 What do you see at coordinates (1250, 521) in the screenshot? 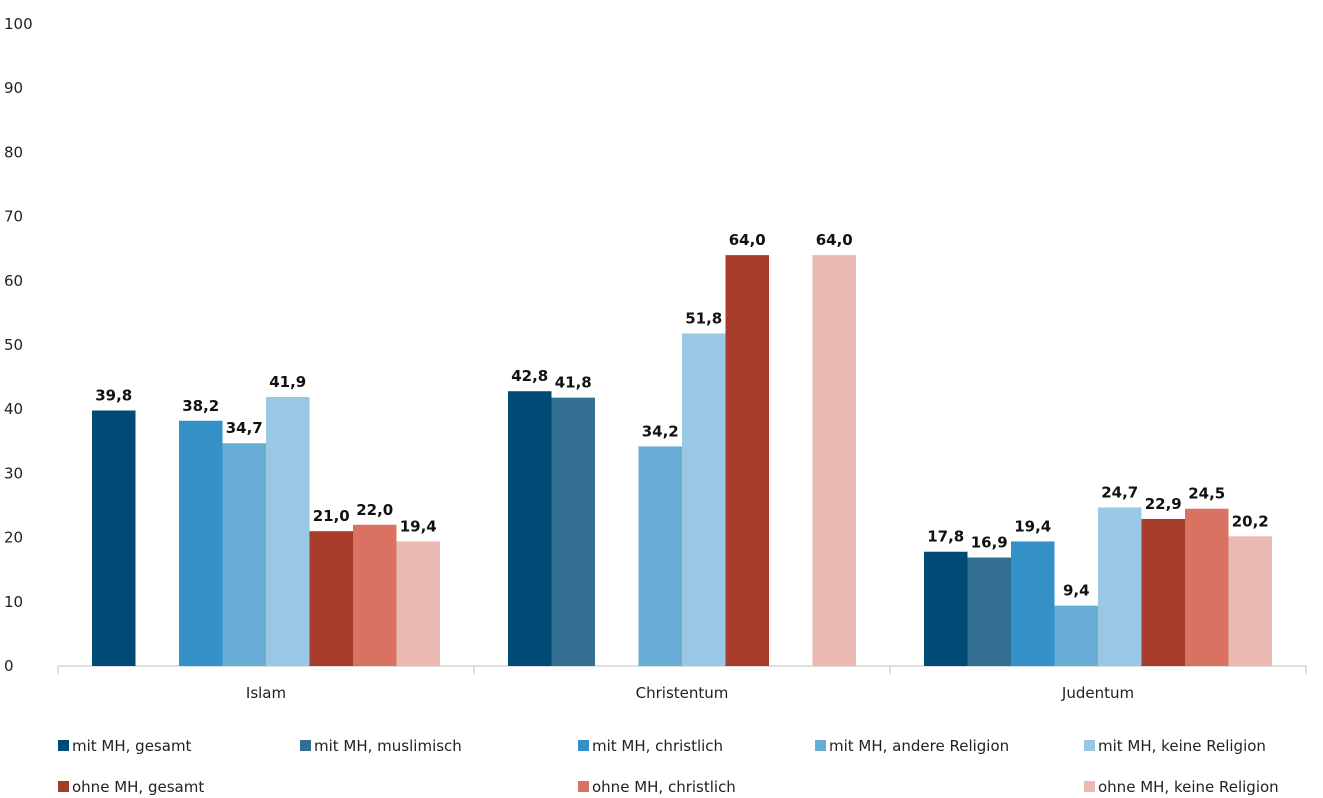
I see `data-label: 20,2` at bounding box center [1250, 521].